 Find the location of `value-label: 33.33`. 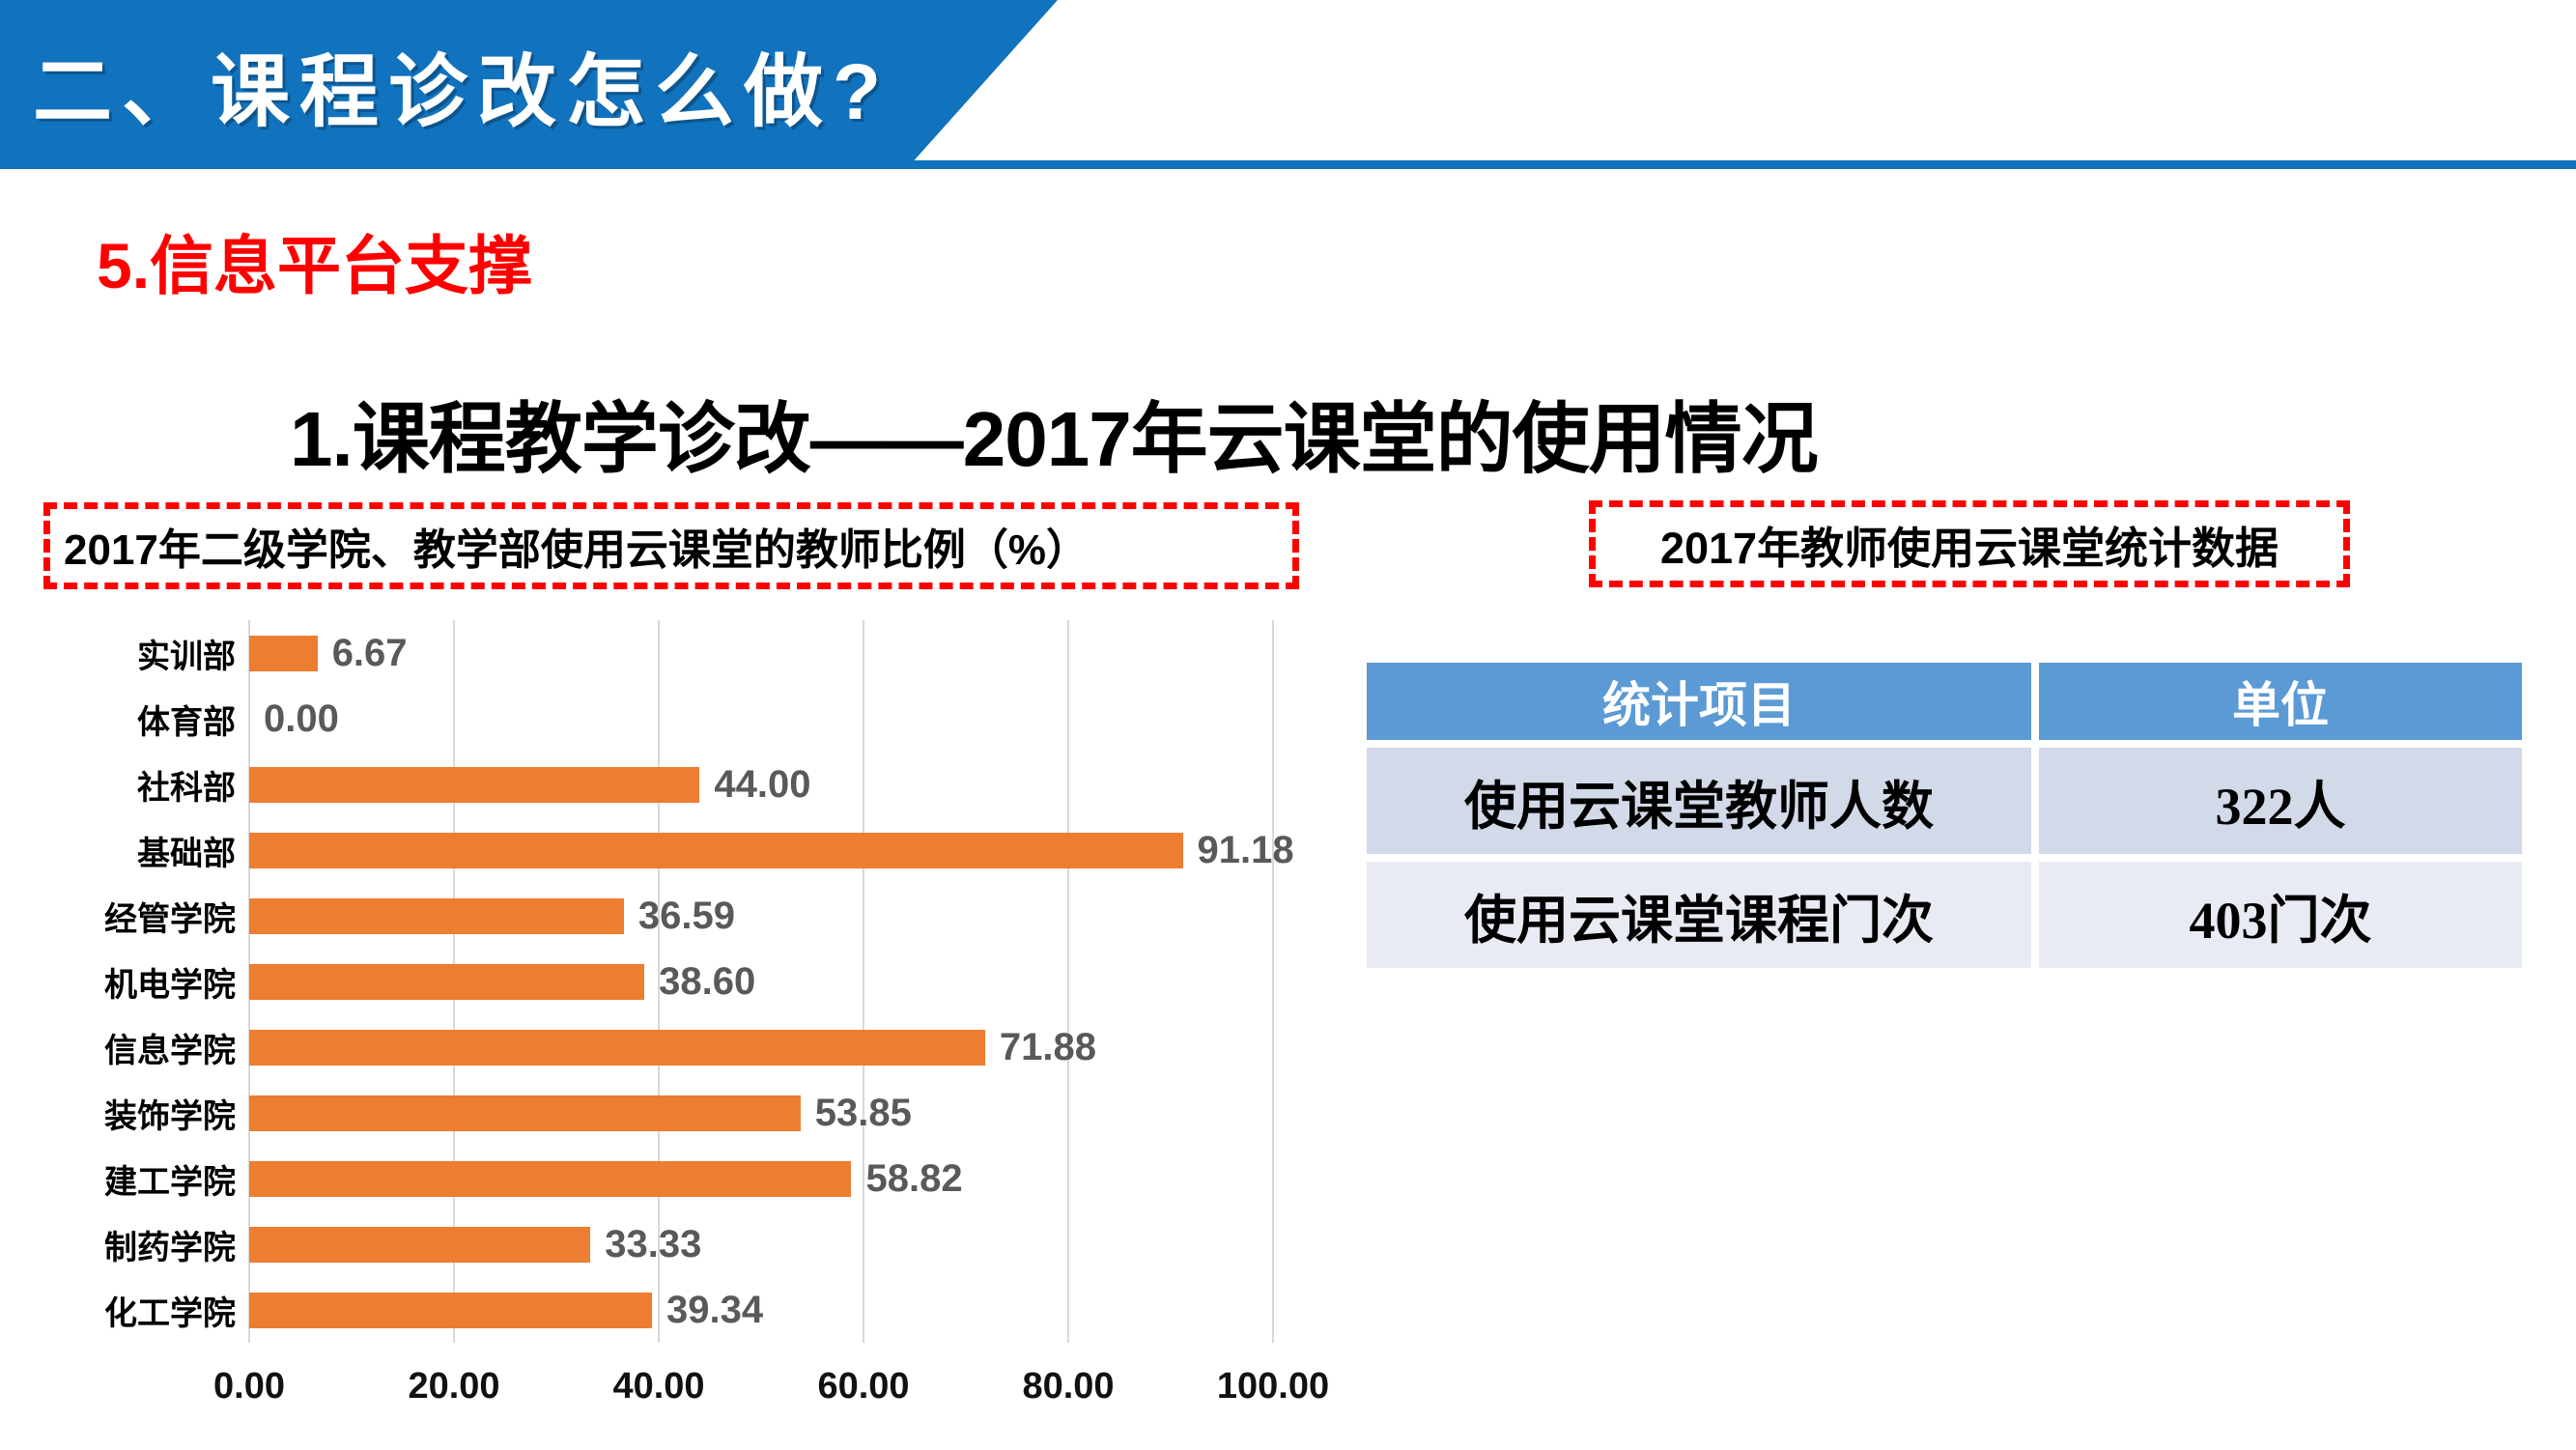

value-label: 33.33 is located at coordinates (653, 1243).